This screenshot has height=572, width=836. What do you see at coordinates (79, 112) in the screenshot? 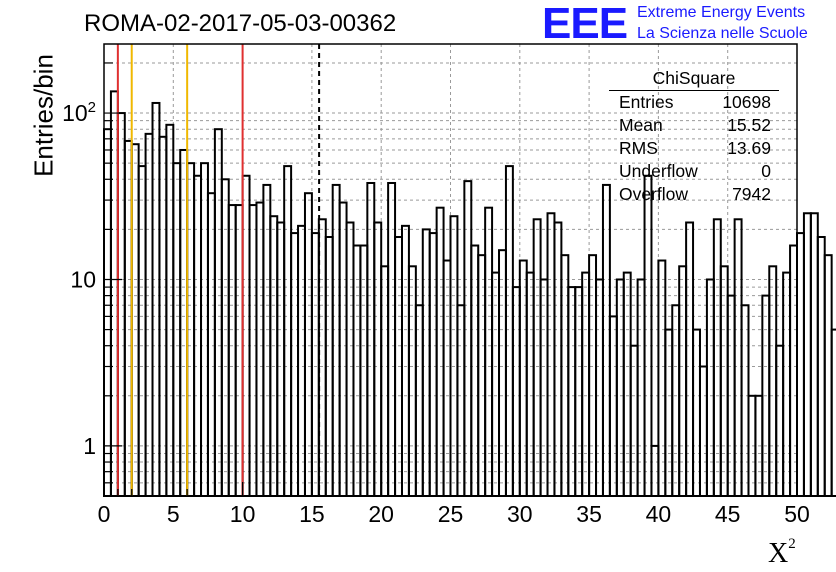
I see `y-tick-label: 102` at bounding box center [79, 112].